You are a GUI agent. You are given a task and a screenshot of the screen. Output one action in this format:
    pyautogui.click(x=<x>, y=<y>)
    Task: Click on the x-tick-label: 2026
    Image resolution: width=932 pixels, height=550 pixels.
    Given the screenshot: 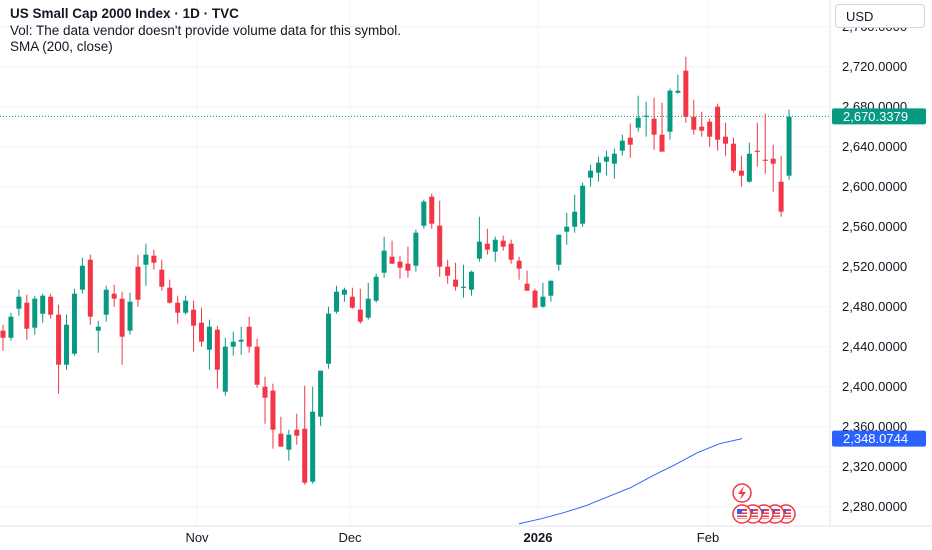 What is the action you would take?
    pyautogui.click(x=538, y=537)
    